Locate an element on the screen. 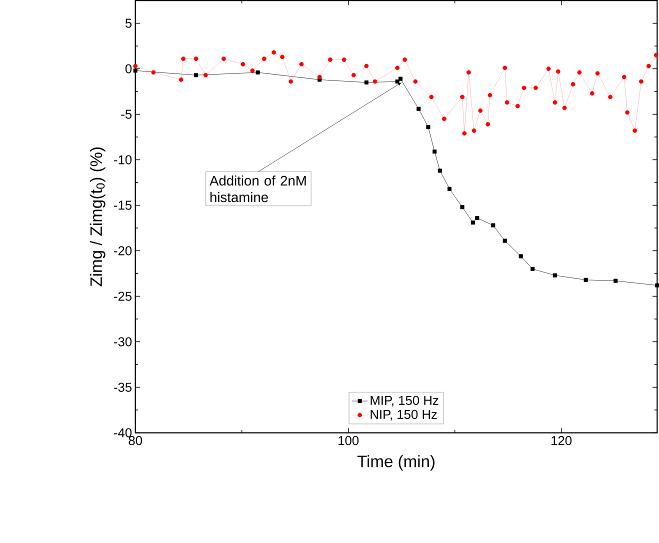 This screenshot has height=543, width=659. annotation: Addition of 2nM histamine is located at coordinates (258, 189).